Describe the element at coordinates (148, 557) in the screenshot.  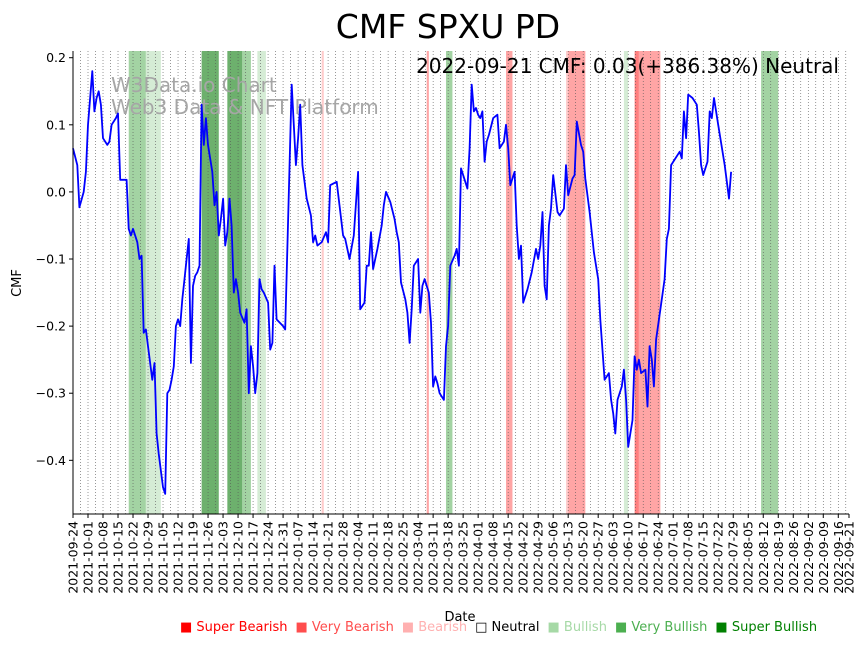
I see `x-tick-label: 2021-10-29` at that location.